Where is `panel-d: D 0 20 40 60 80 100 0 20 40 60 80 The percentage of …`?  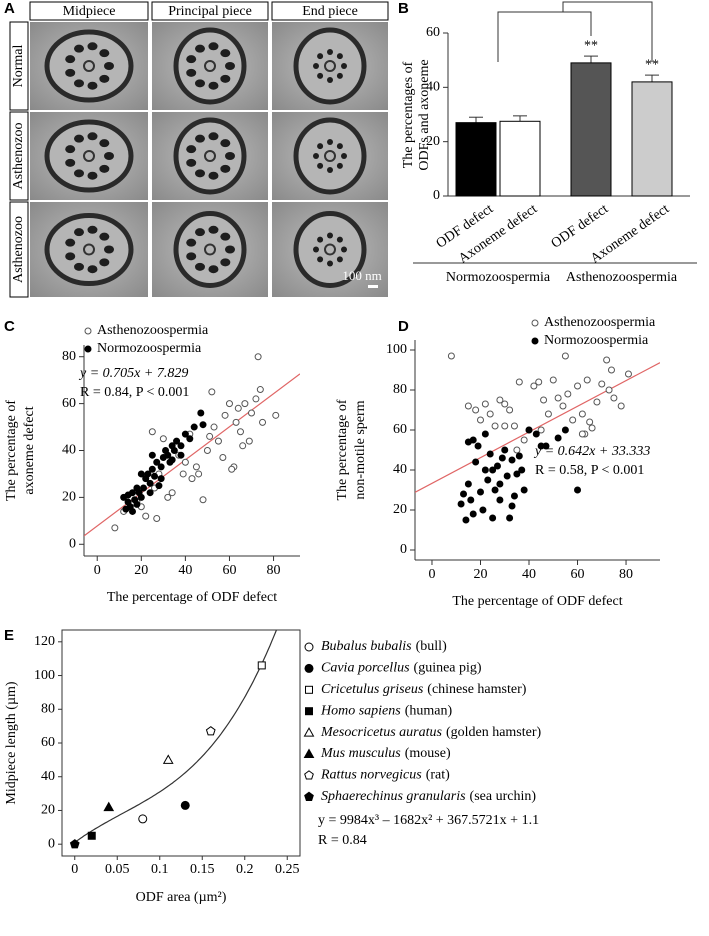
panel-d: D 0 20 40 60 80 100 0 20 40 60 80 The percentage of … is located at coordinates (497, 462).